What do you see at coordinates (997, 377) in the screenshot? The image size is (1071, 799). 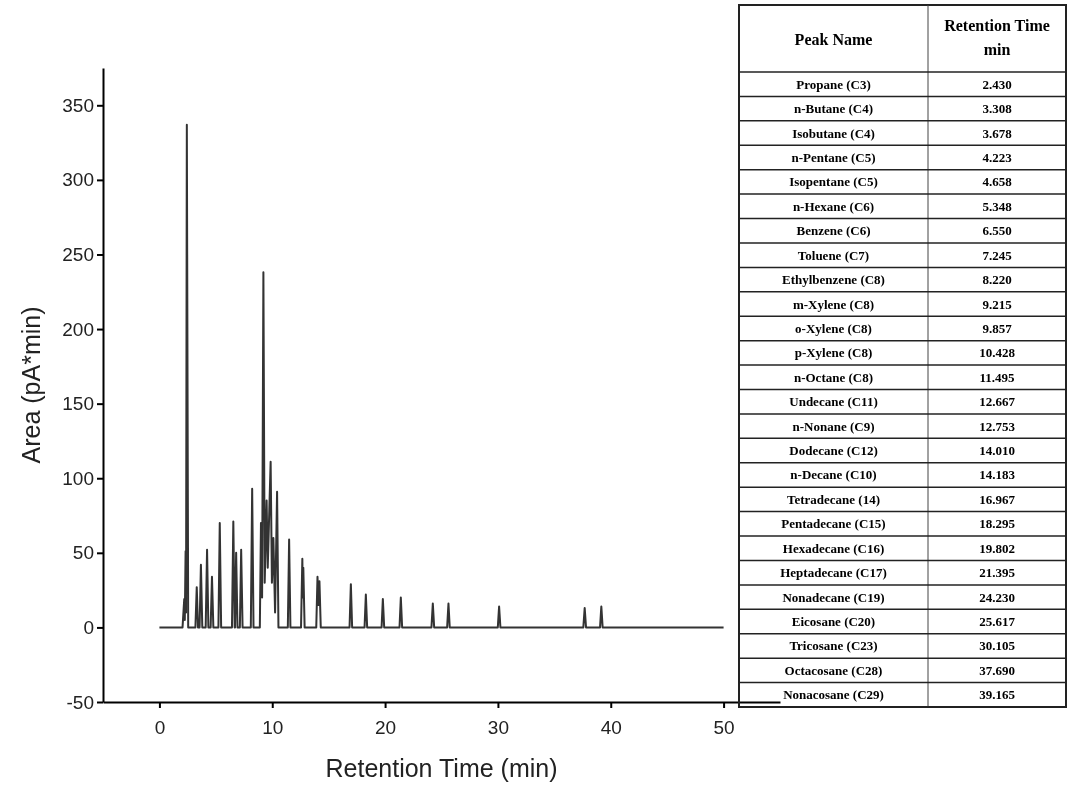 I see `text: 11.495` at bounding box center [997, 377].